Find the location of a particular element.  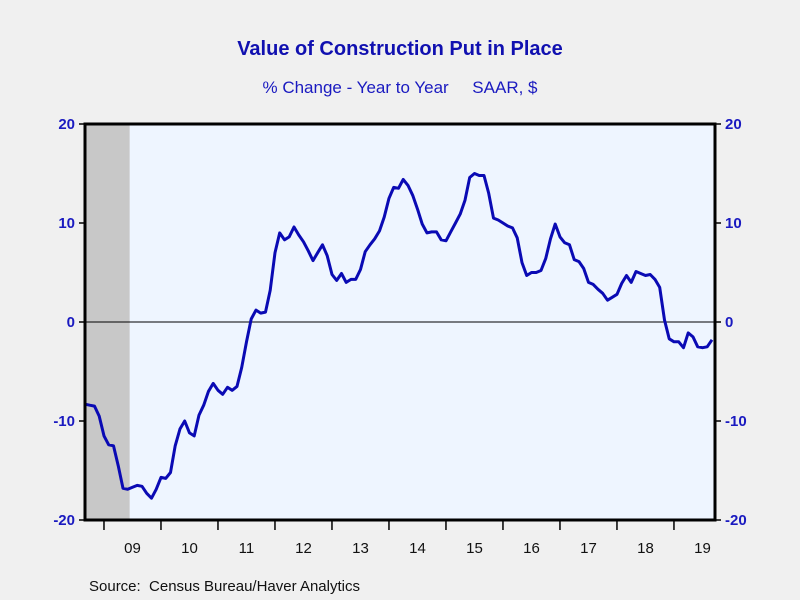

y-tick-label-right: -10 is located at coordinates (736, 421).